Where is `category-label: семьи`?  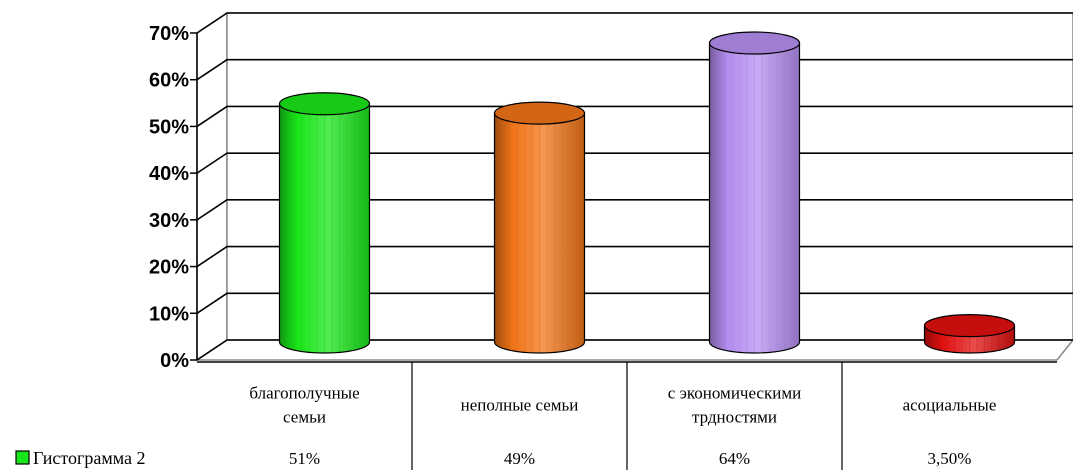 category-label: семьи is located at coordinates (304, 417).